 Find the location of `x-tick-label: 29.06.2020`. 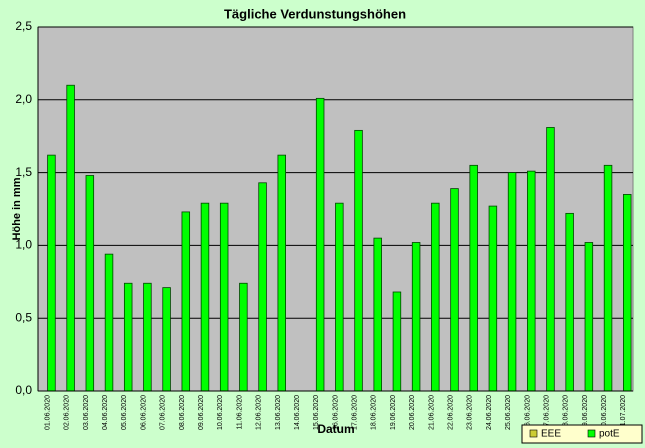

x-tick-label: 29.06.2020 is located at coordinates (585, 412).